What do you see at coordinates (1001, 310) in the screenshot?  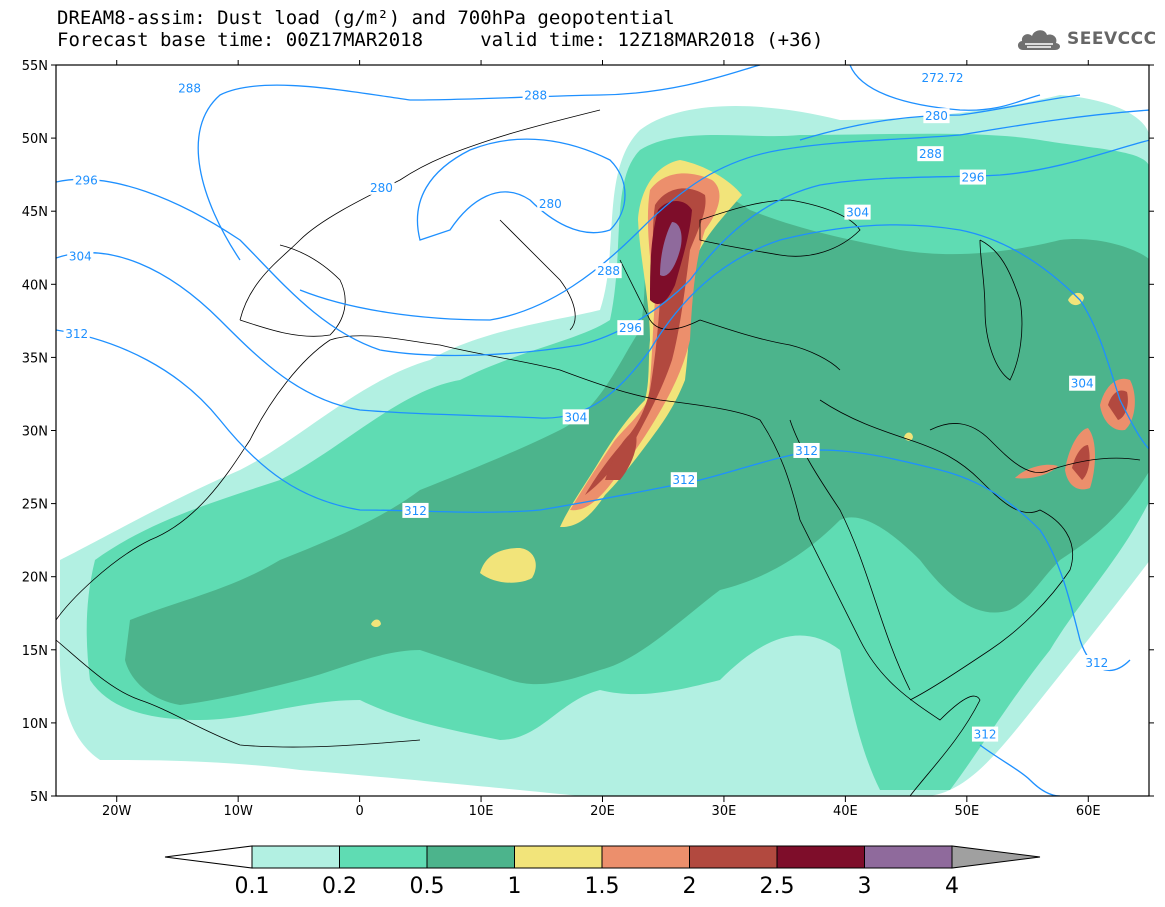 I see `coastline-caspian` at bounding box center [1001, 310].